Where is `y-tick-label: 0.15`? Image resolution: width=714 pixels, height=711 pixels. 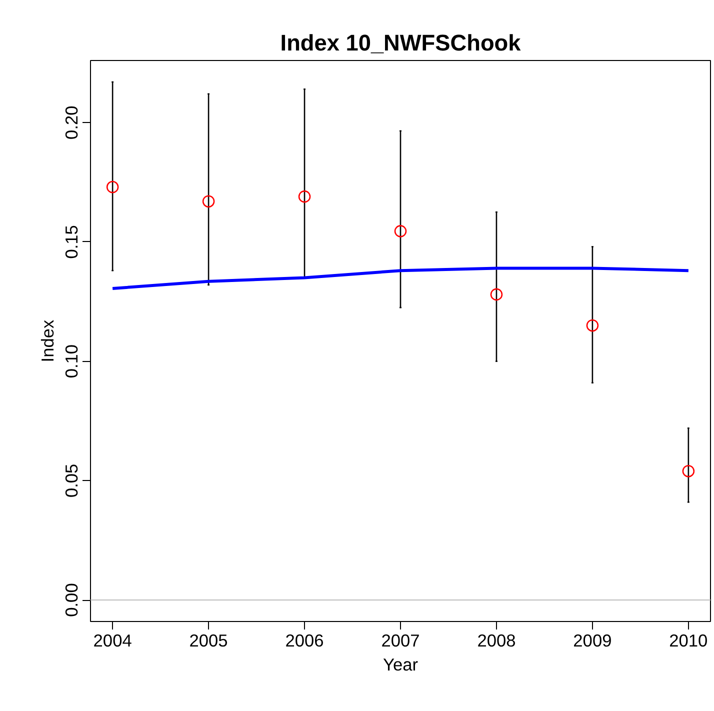 y-tick-label: 0.15 is located at coordinates (72, 242).